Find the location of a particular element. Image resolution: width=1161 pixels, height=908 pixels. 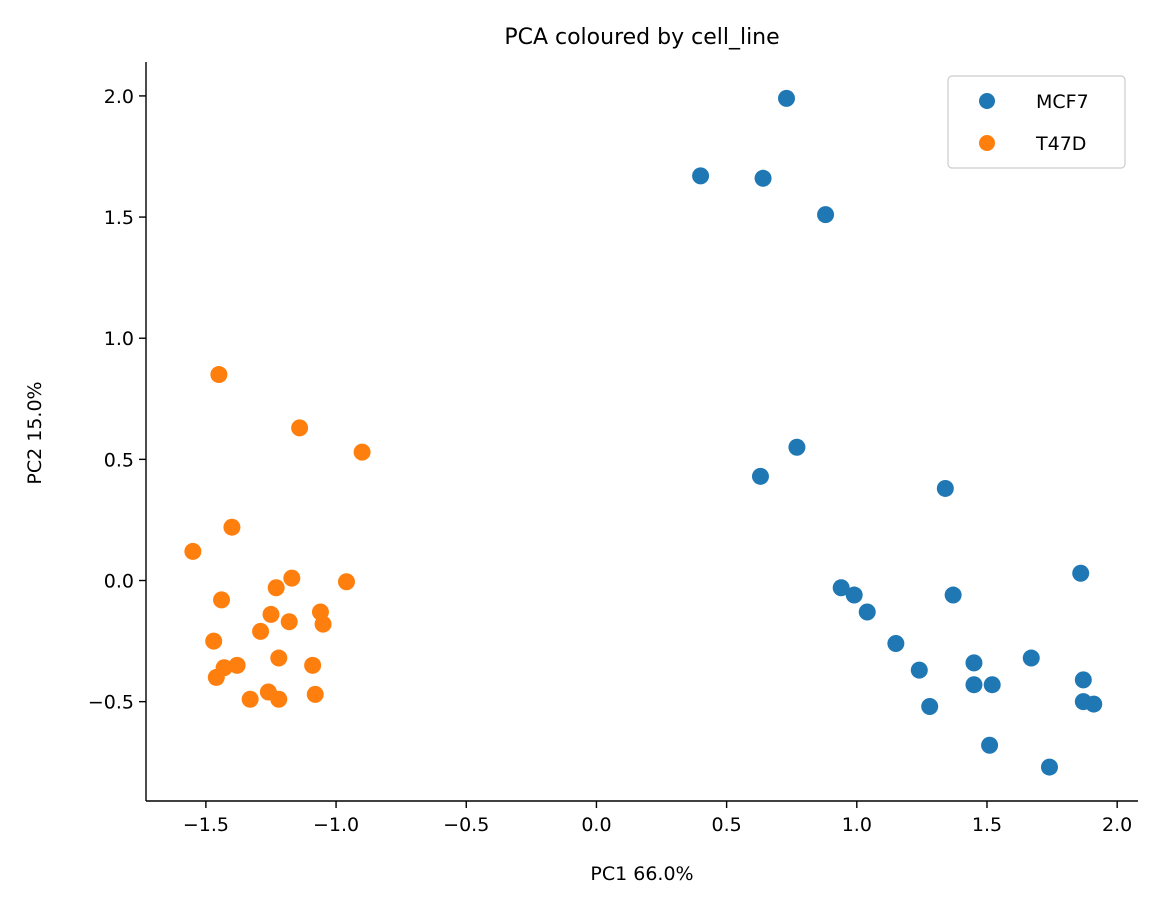

legend: MCF7 T47D is located at coordinates (1036, 122).